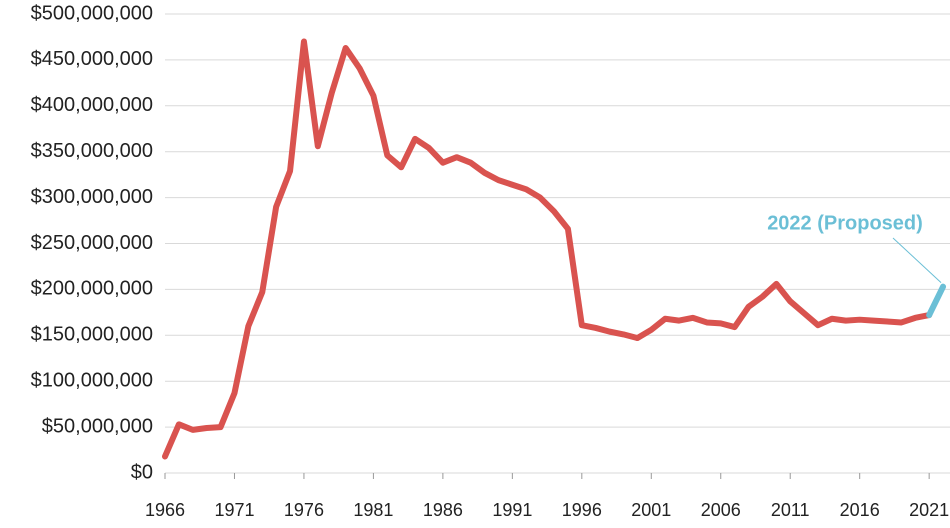 This screenshot has height=528, width=950. I want to click on x-tick-label: 2011, so click(790, 510).